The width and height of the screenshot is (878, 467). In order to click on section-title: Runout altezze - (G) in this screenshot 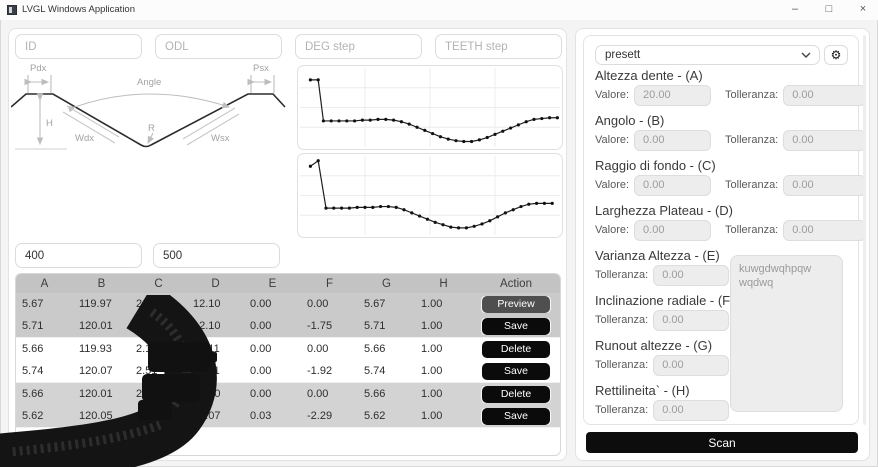, I will do `click(654, 345)`.